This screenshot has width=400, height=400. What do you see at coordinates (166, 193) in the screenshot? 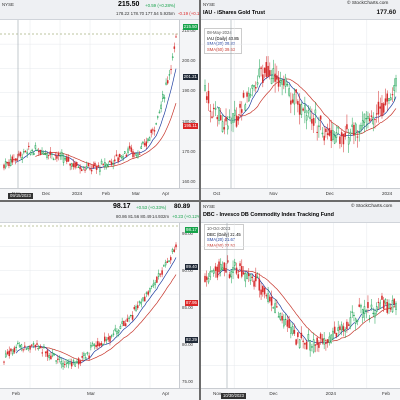
I see `x-axis-label: Apr` at bounding box center [166, 193].